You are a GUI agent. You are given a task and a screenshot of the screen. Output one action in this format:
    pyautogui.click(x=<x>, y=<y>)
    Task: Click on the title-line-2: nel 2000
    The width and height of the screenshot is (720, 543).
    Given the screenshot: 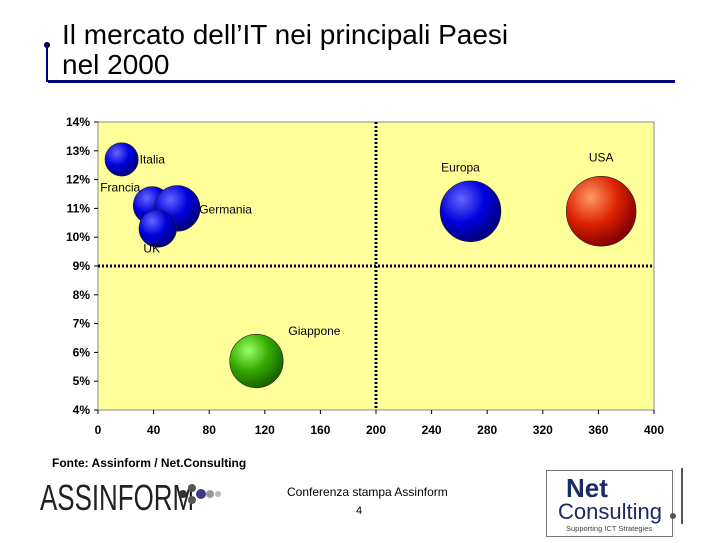 What is the action you would take?
    pyautogui.click(x=116, y=64)
    